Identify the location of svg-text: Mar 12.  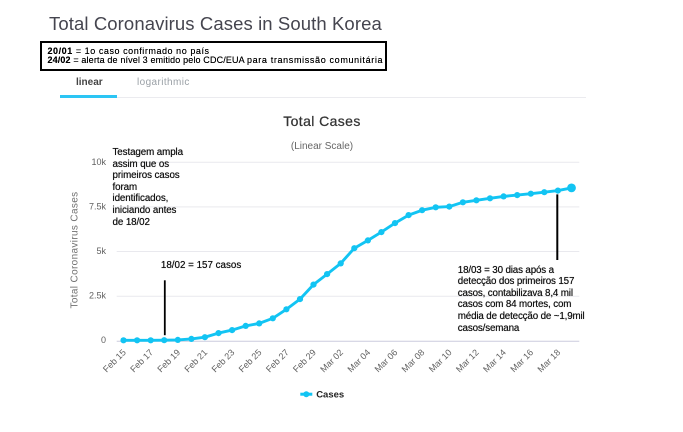
(467, 360).